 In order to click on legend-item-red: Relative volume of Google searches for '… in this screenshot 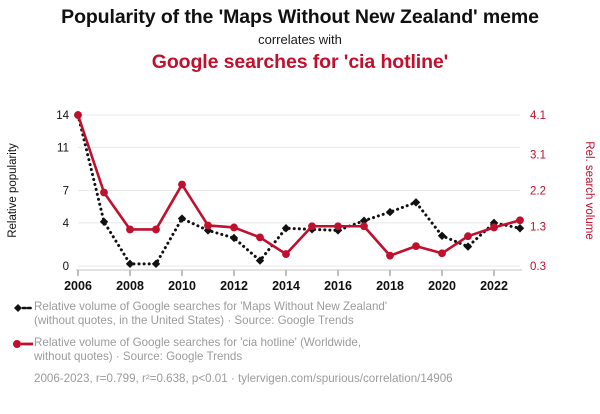, I will do `click(300, 350)`.